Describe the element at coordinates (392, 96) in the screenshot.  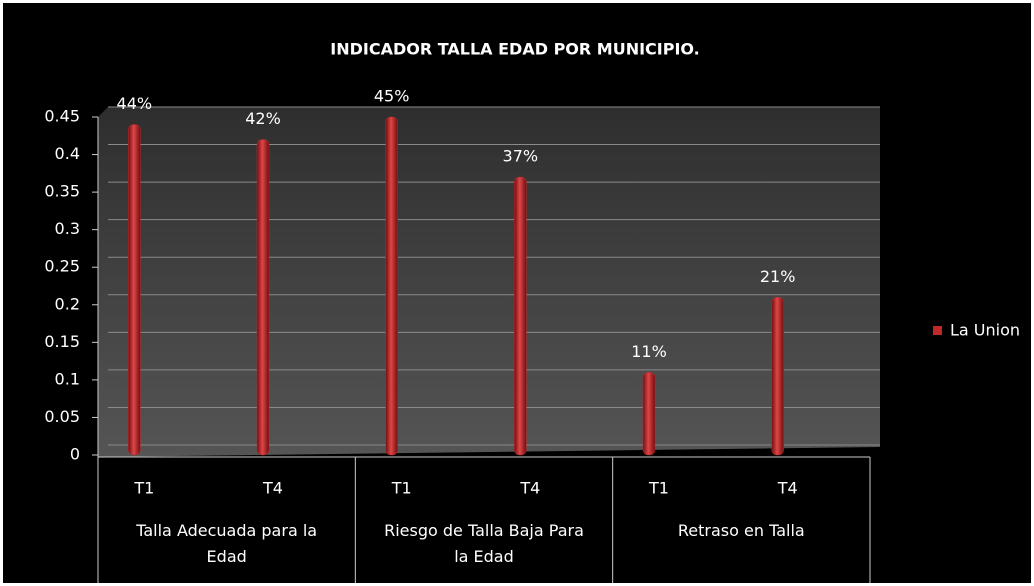
I see `data-label: 45%` at that location.